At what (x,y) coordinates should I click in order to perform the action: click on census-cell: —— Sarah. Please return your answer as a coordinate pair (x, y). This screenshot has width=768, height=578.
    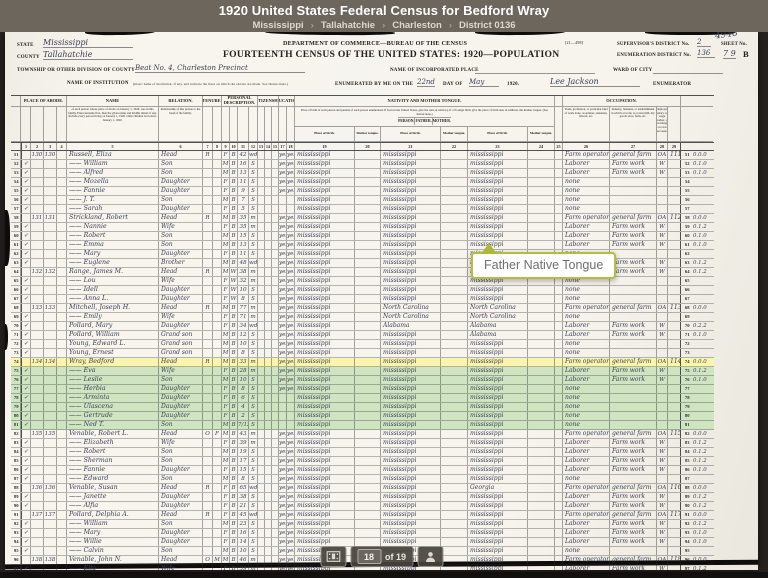
    Looking at the image, I should click on (113, 209).